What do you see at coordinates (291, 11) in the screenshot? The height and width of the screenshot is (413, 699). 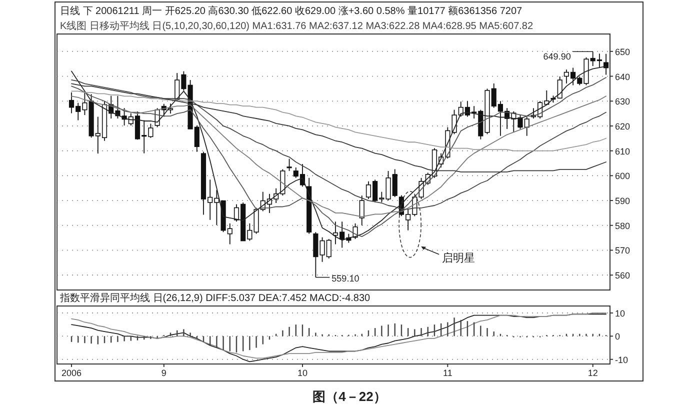 I see `title: 日线 下 20061211 周一 开625.20 高630.30 低622.60 收629.00 涨+3.60 0.58% 量10177 额6361356 7207` at bounding box center [291, 11].